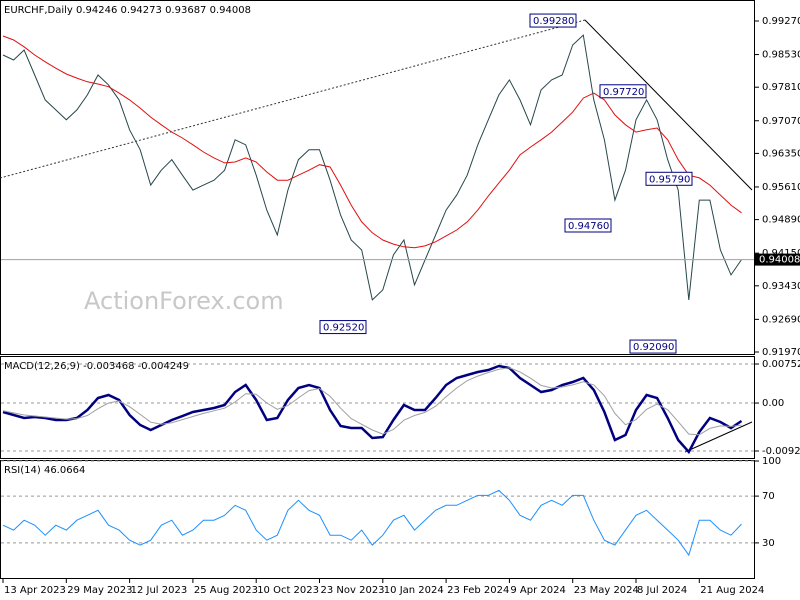 The width and height of the screenshot is (800, 600). Describe the element at coordinates (781, 451) in the screenshot. I see `y-tick-label: -0.009252` at that location.